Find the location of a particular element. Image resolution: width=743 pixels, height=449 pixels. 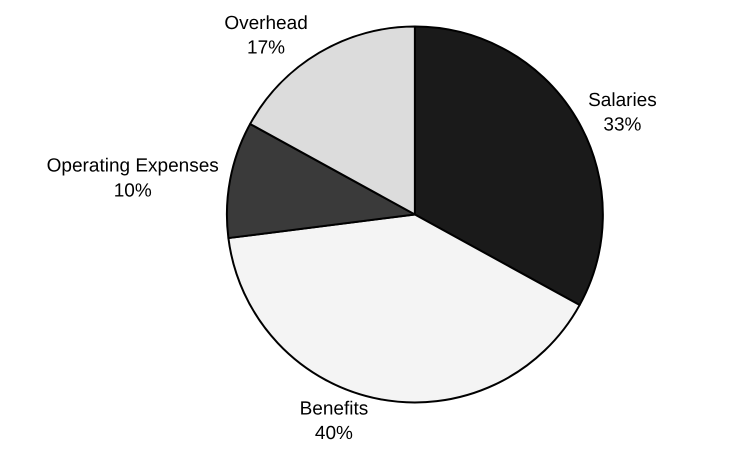

slice-label: Overhead is located at coordinates (266, 23).